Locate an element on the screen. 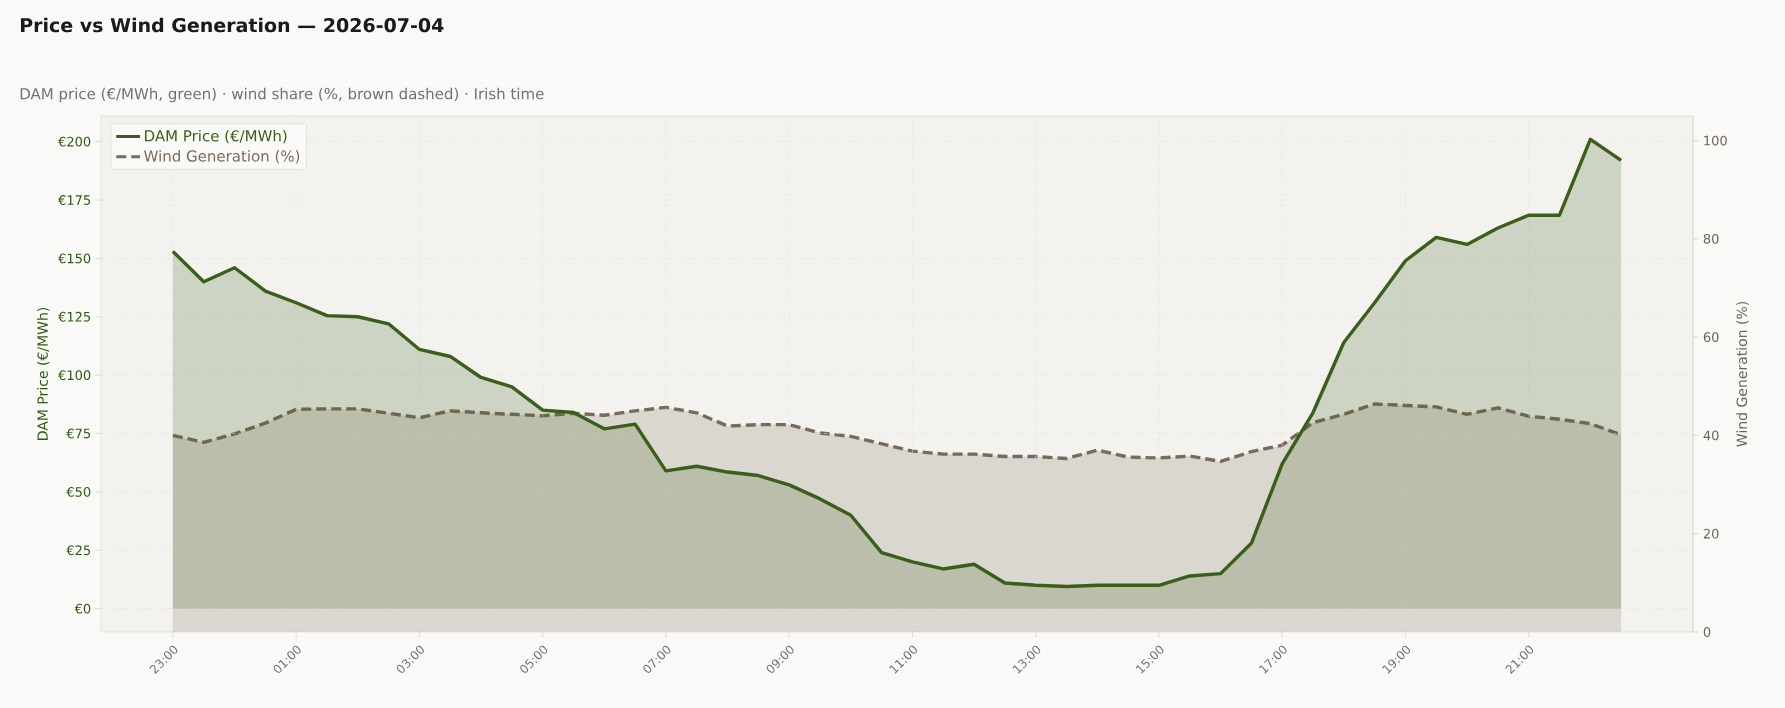  y-tick-label: €125 is located at coordinates (74, 316).